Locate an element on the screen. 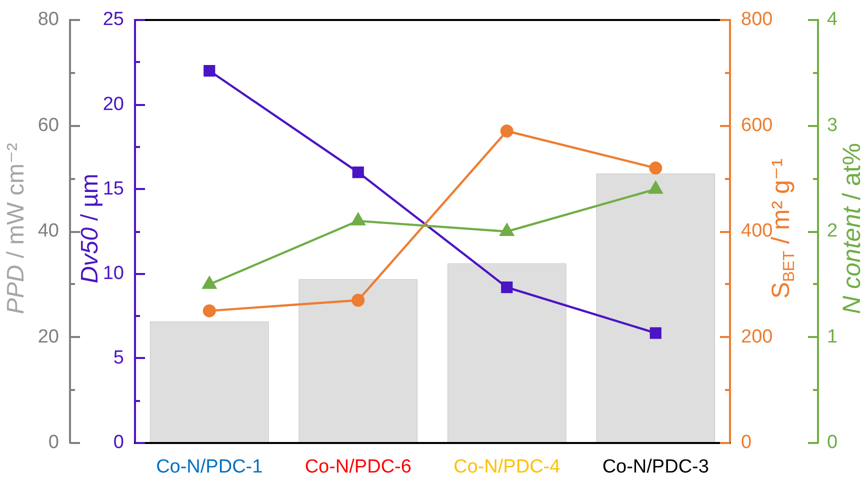 The height and width of the screenshot is (479, 863). y2-tick-label: 25 is located at coordinates (113, 19).